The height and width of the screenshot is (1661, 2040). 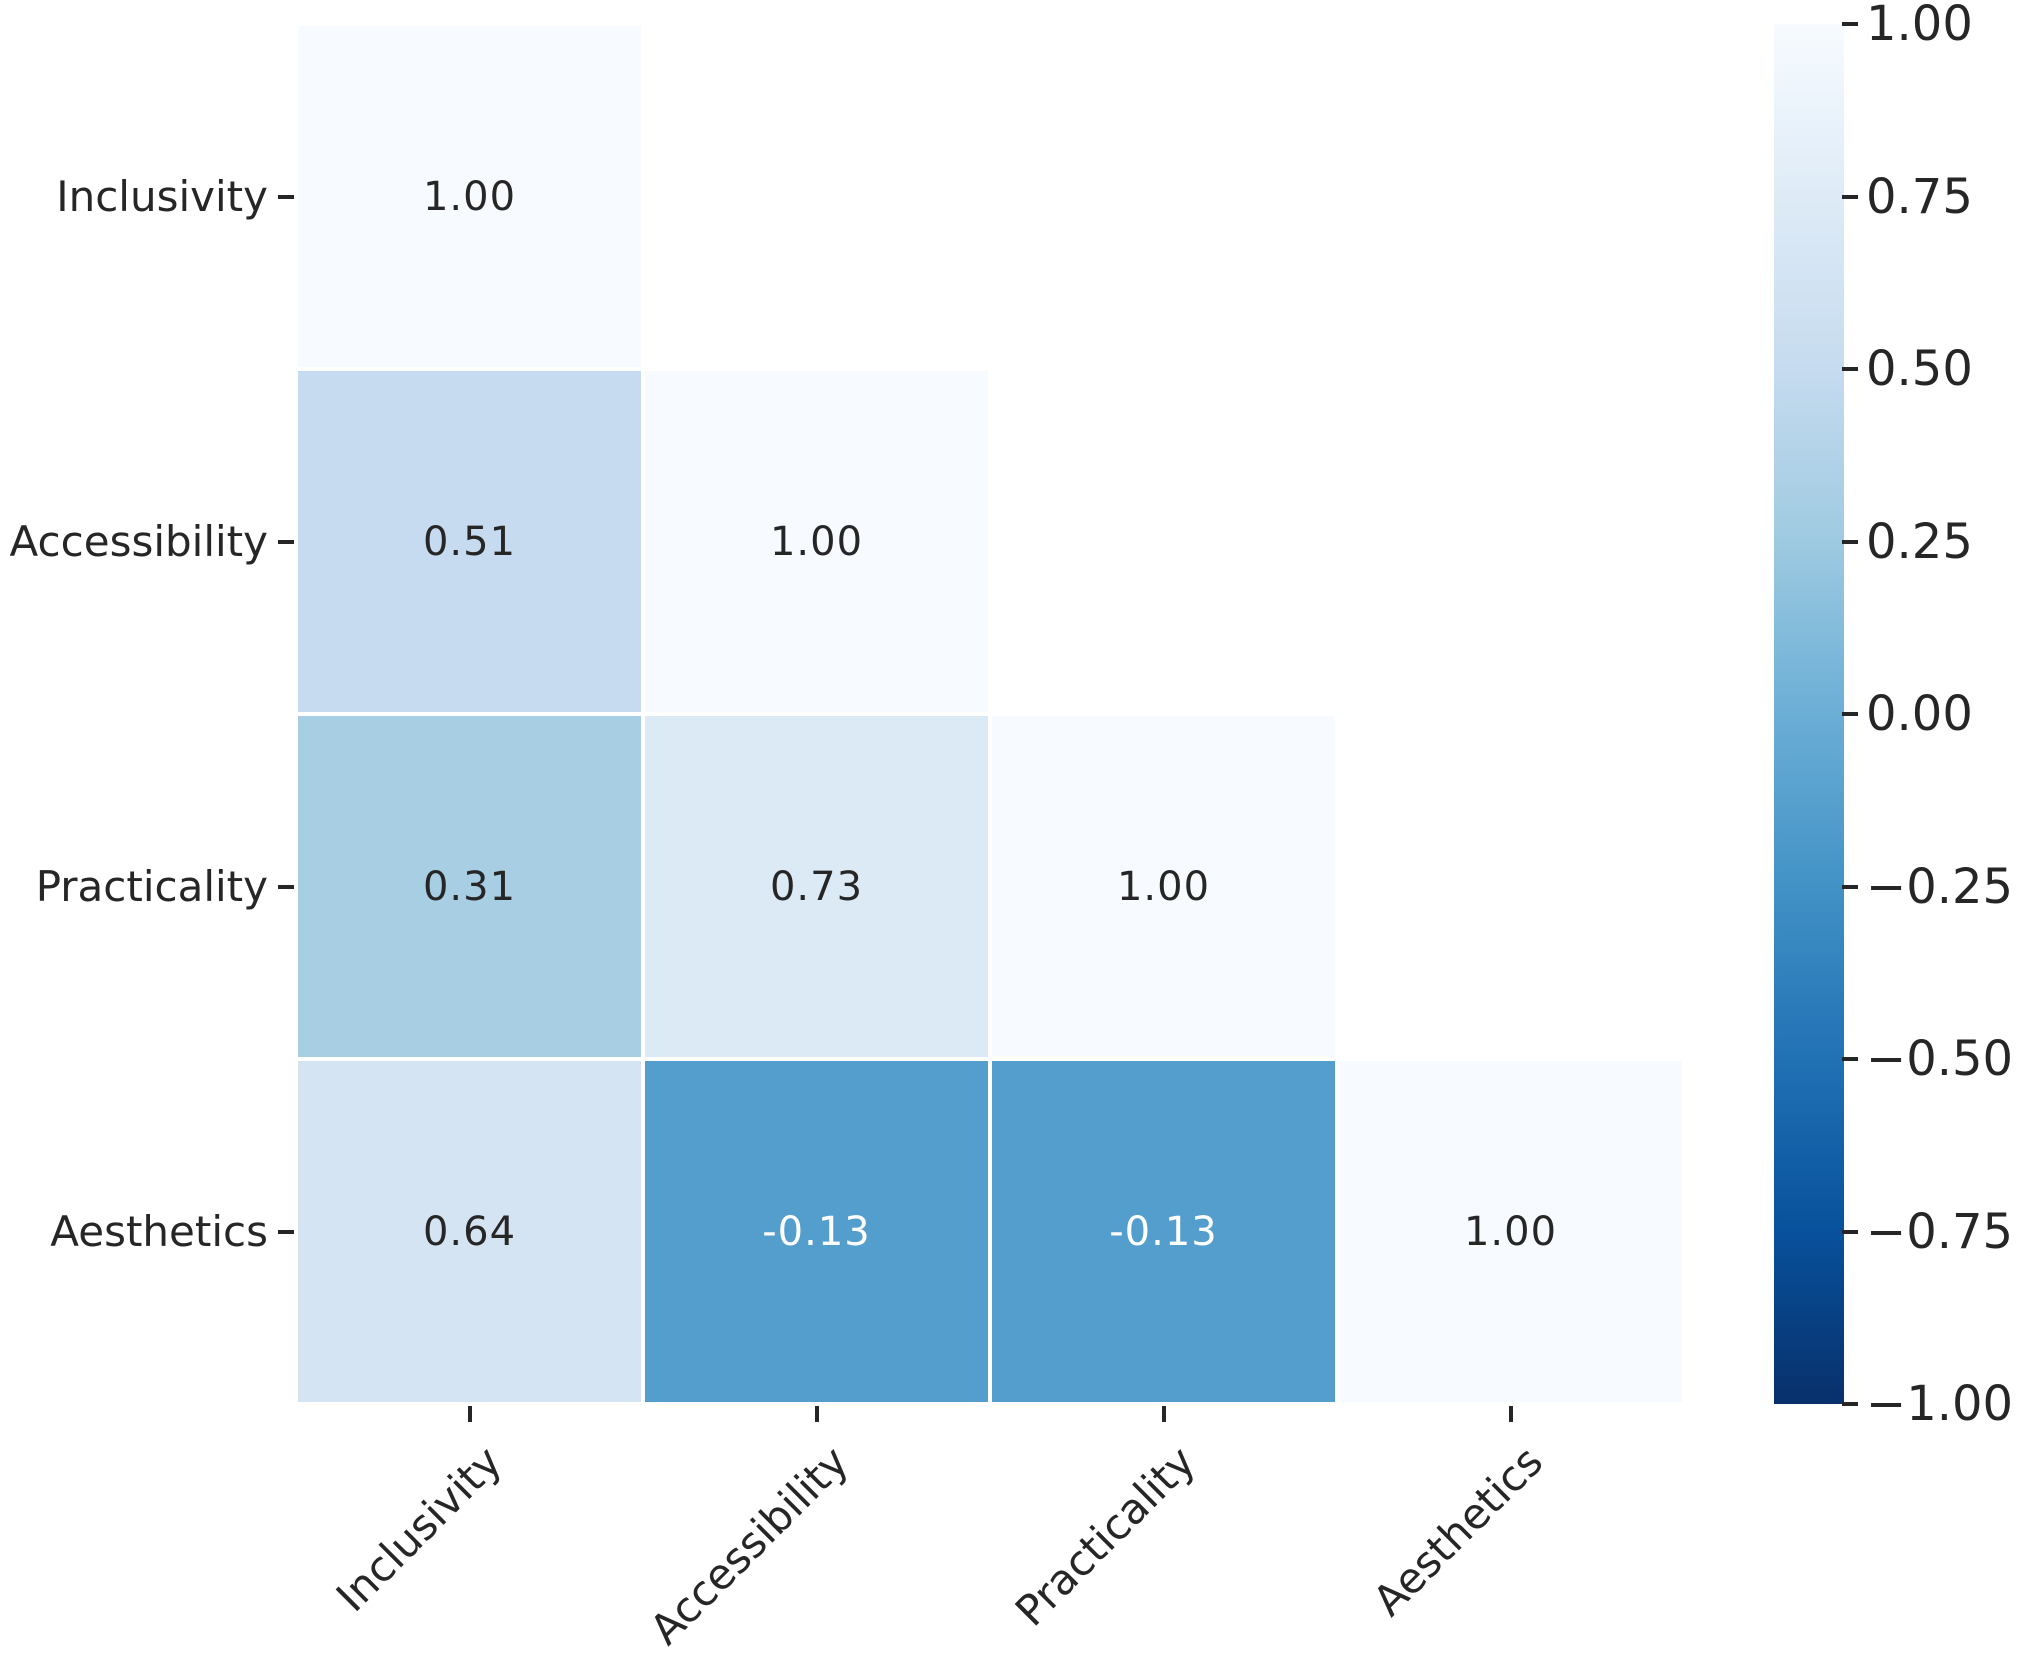 I want to click on y-tick-label: Aesthetics, so click(x=159, y=1231).